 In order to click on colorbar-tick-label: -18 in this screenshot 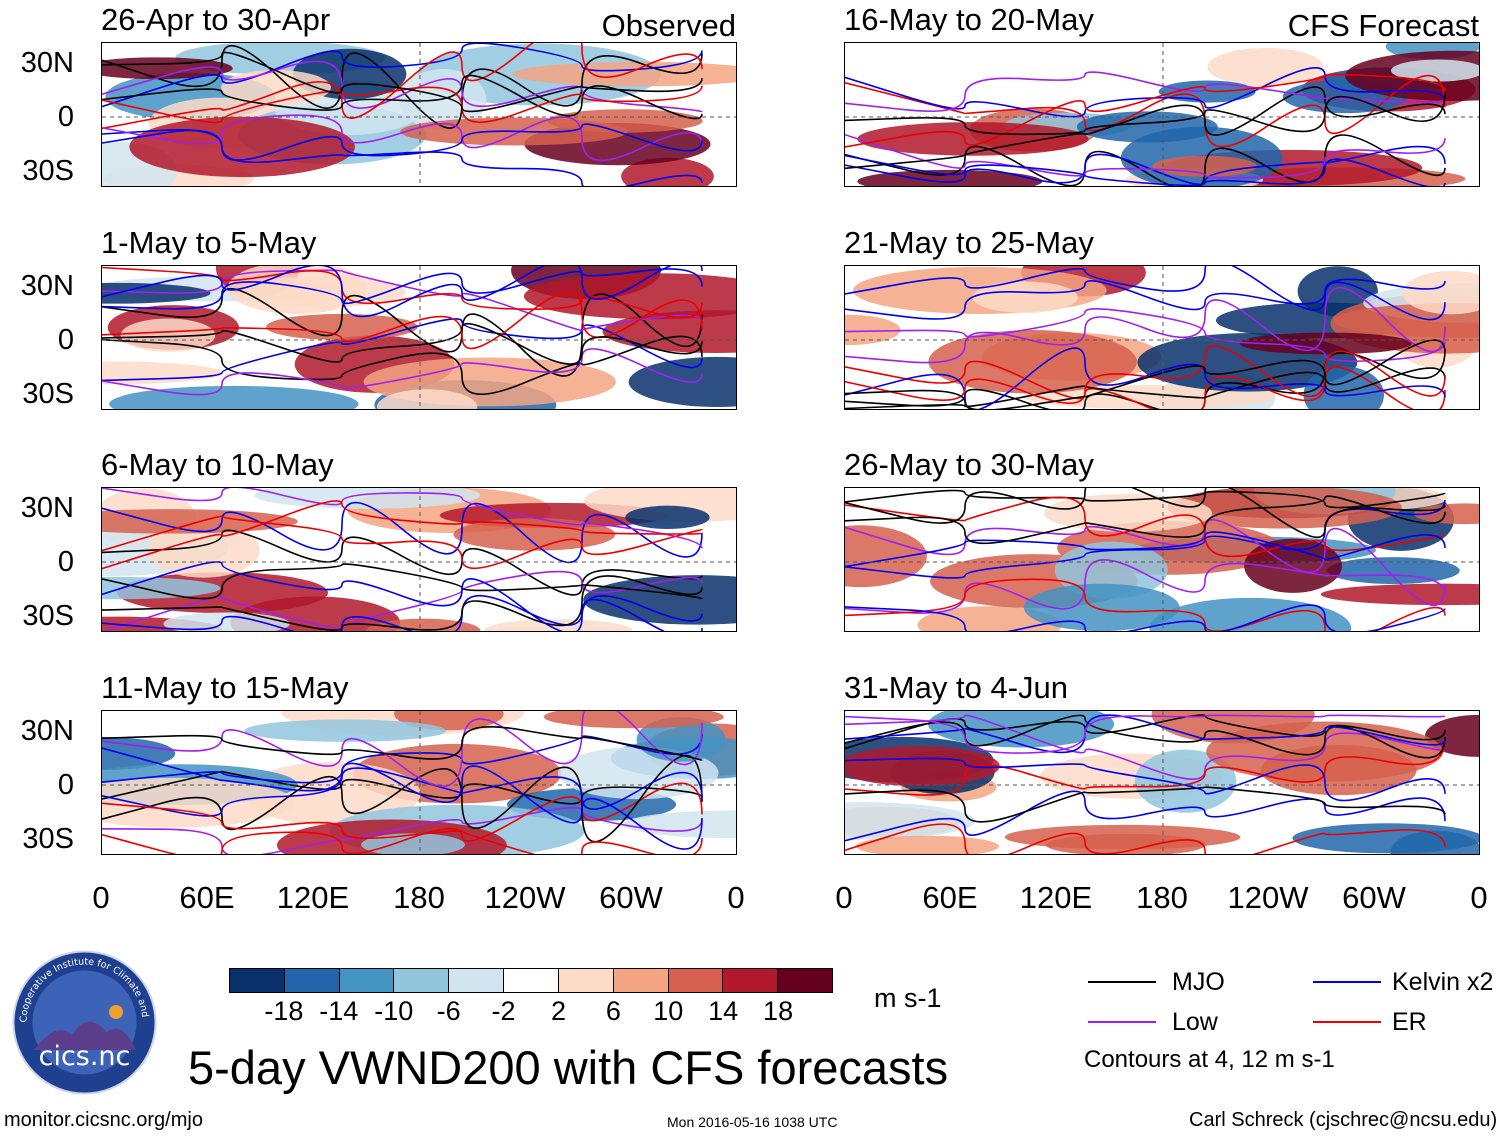, I will do `click(284, 1011)`.